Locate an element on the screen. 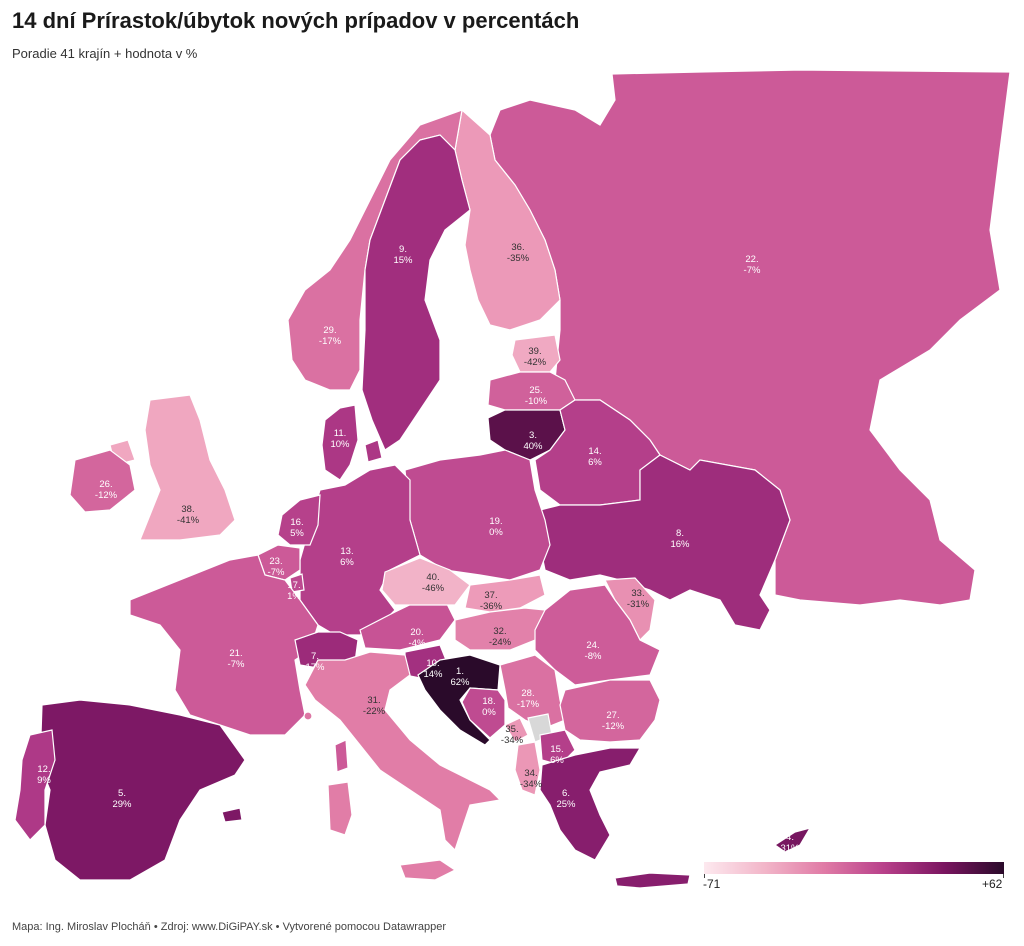 The width and height of the screenshot is (1024, 946). region-spain is located at coordinates (142, 790).